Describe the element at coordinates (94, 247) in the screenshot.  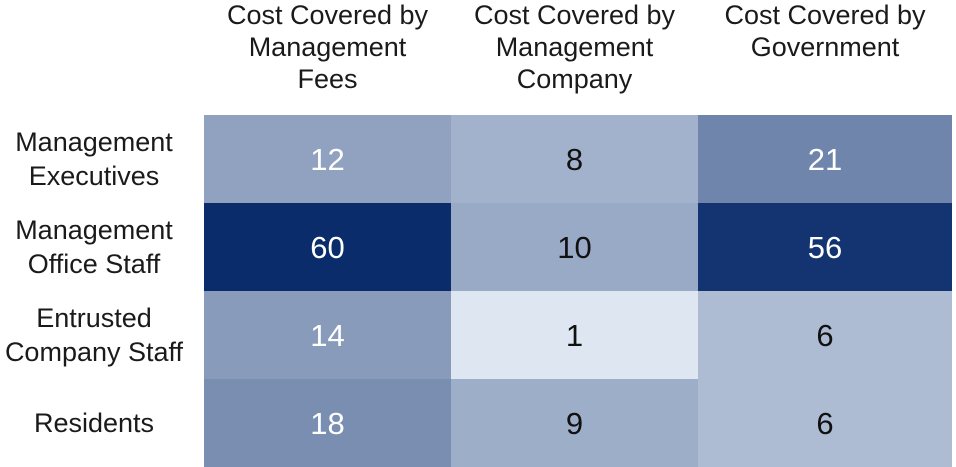
I see `row-label: Management Office Staff` at that location.